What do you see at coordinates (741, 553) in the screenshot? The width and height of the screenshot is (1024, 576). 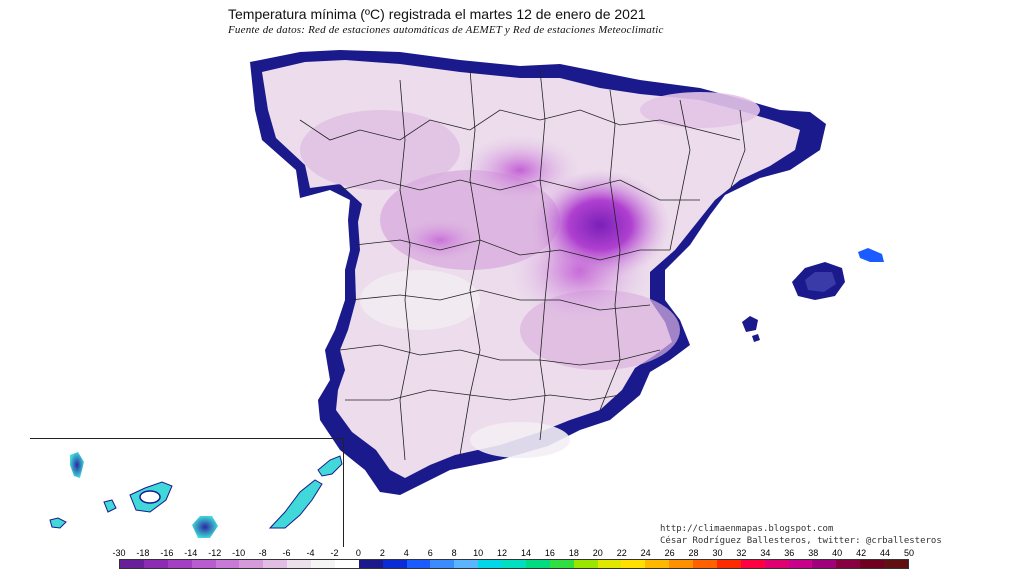 I see `legend-tick-label: 32` at bounding box center [741, 553].